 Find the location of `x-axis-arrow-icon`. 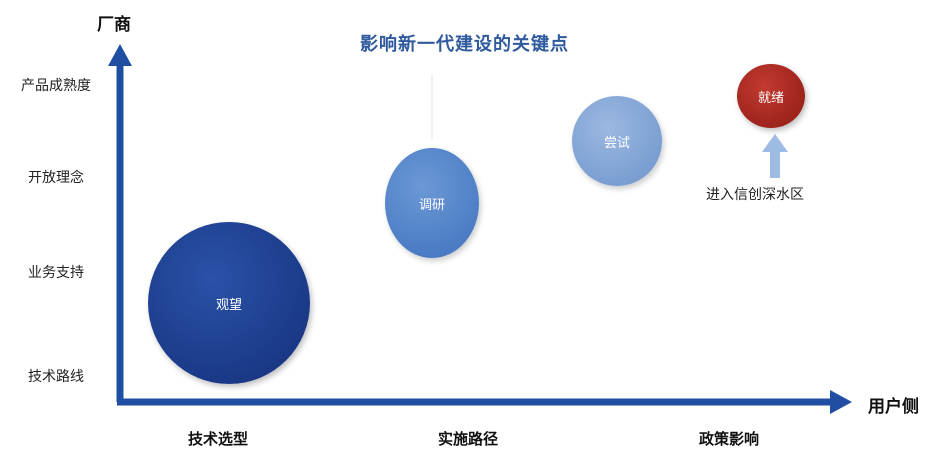

x-axis-arrow-icon is located at coordinates (841, 402).